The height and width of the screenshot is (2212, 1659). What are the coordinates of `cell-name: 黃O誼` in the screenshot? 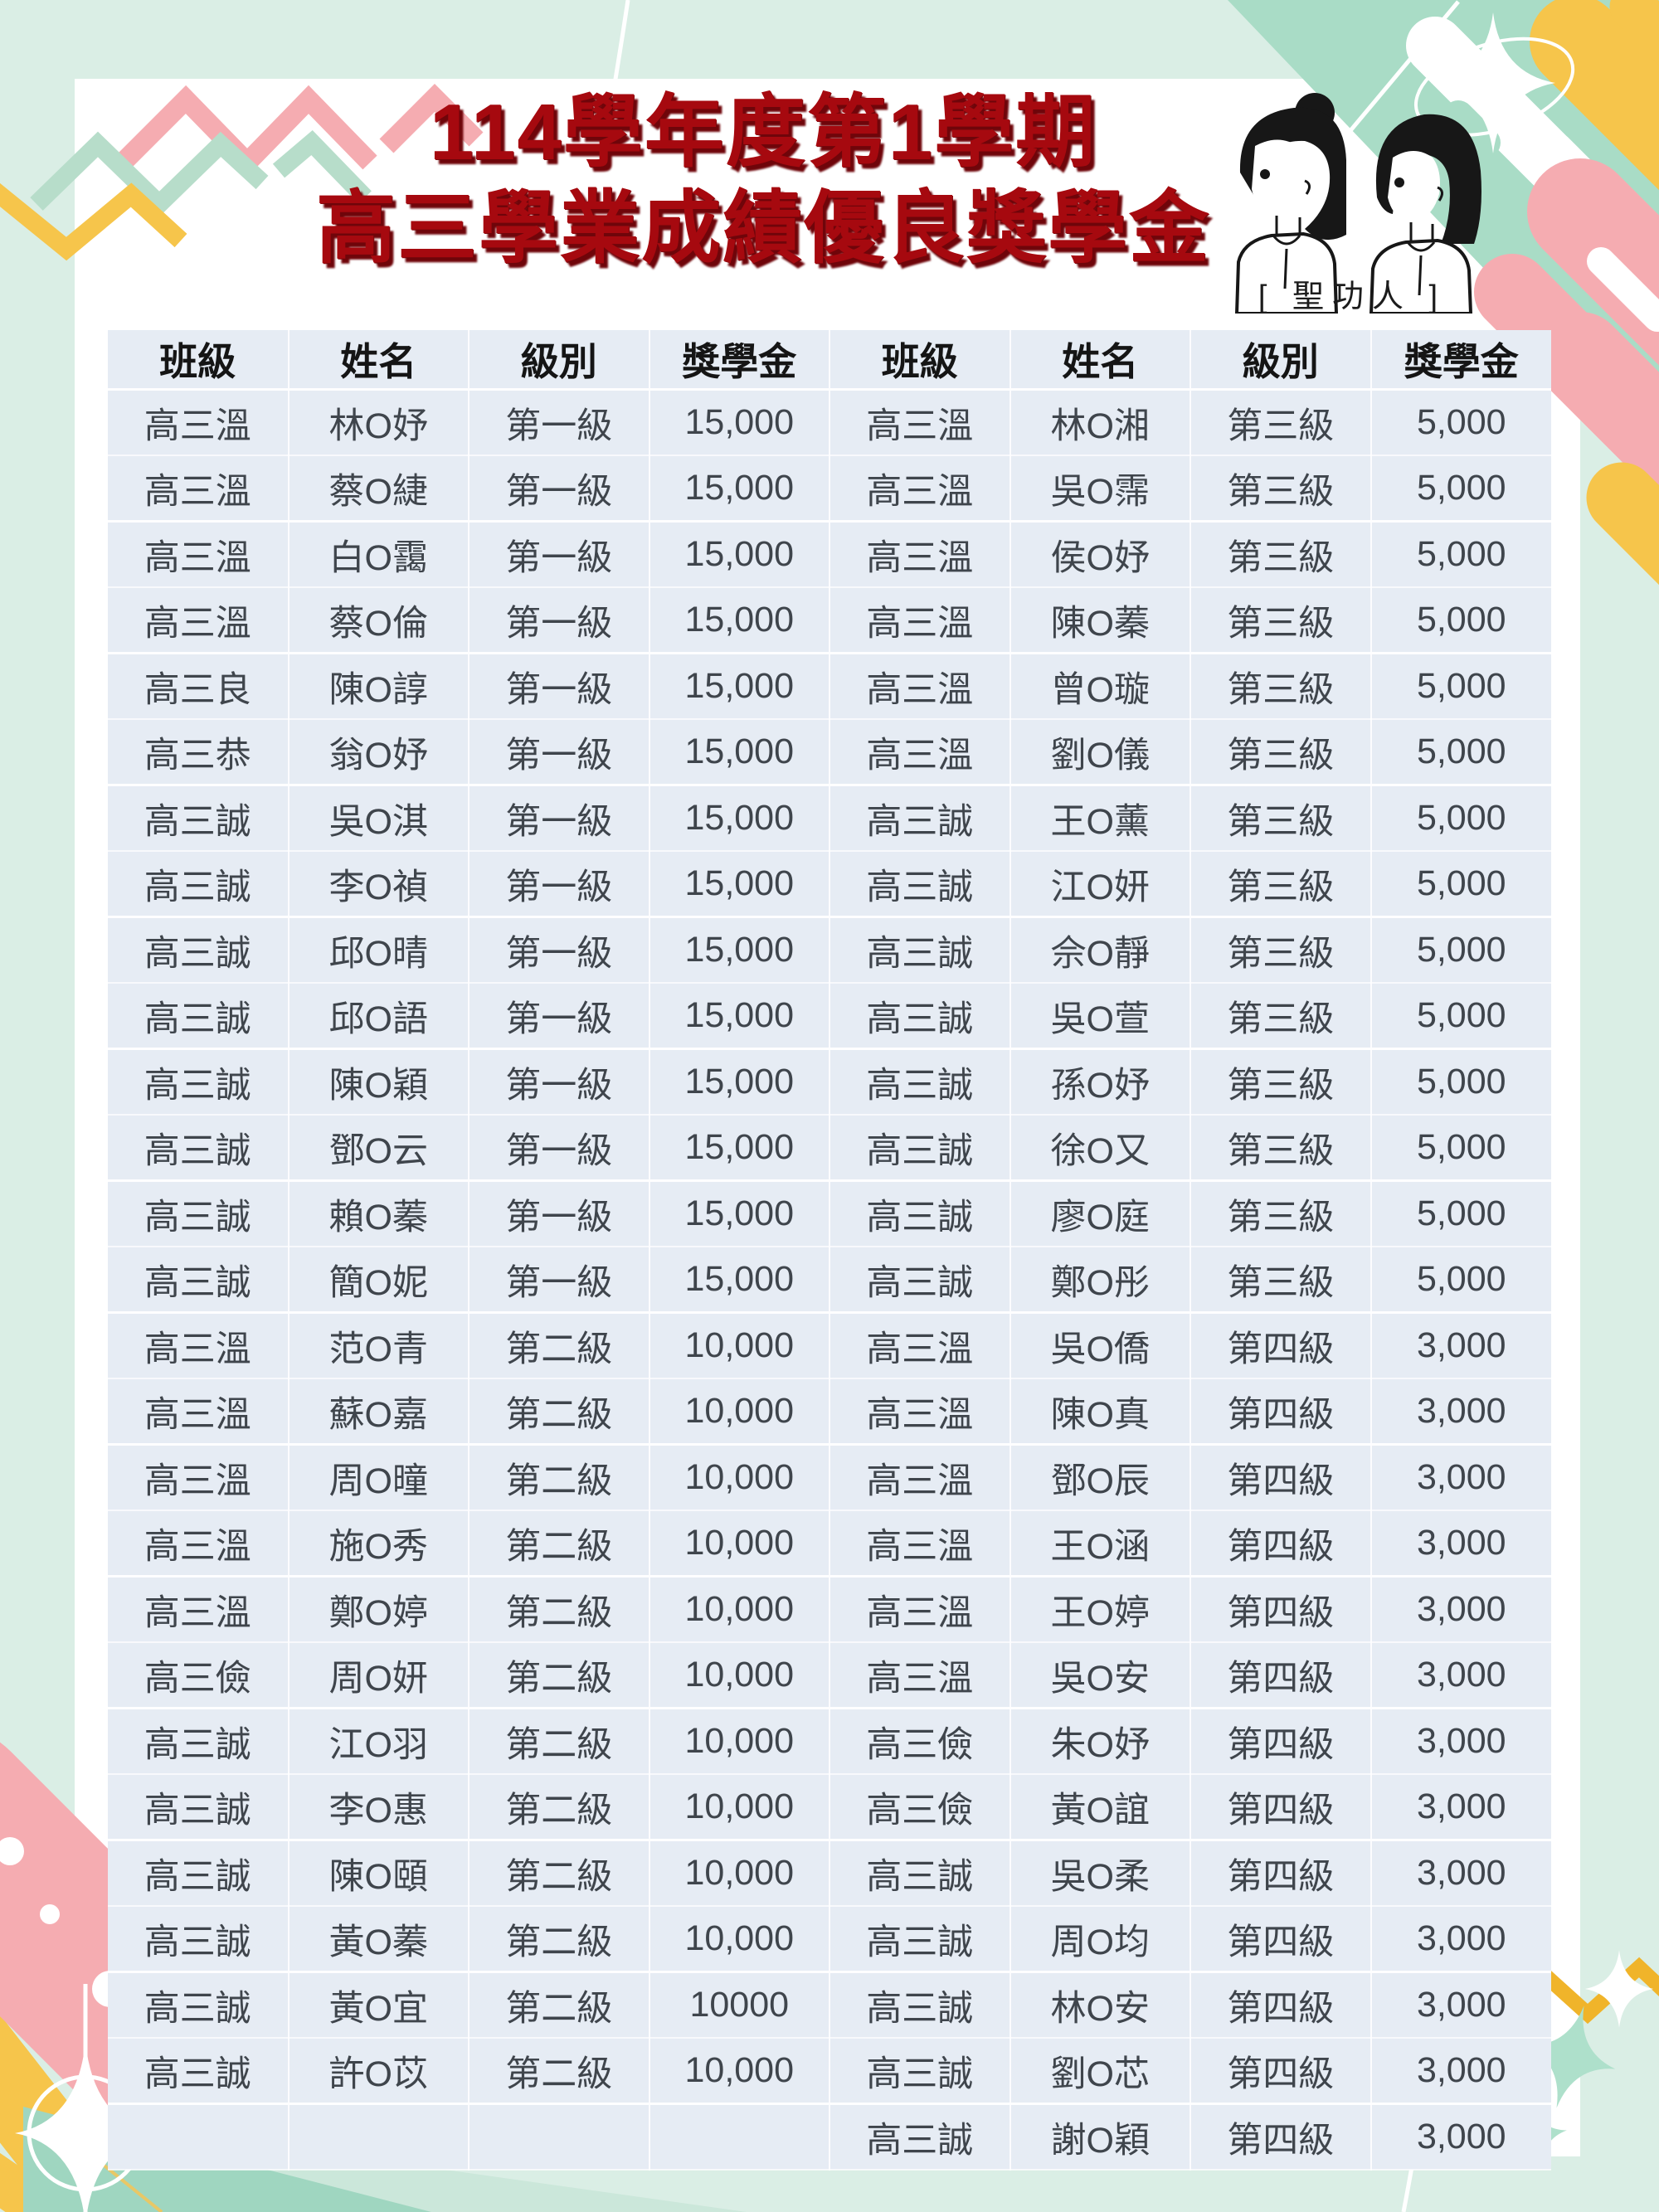 It's located at (1100, 1808).